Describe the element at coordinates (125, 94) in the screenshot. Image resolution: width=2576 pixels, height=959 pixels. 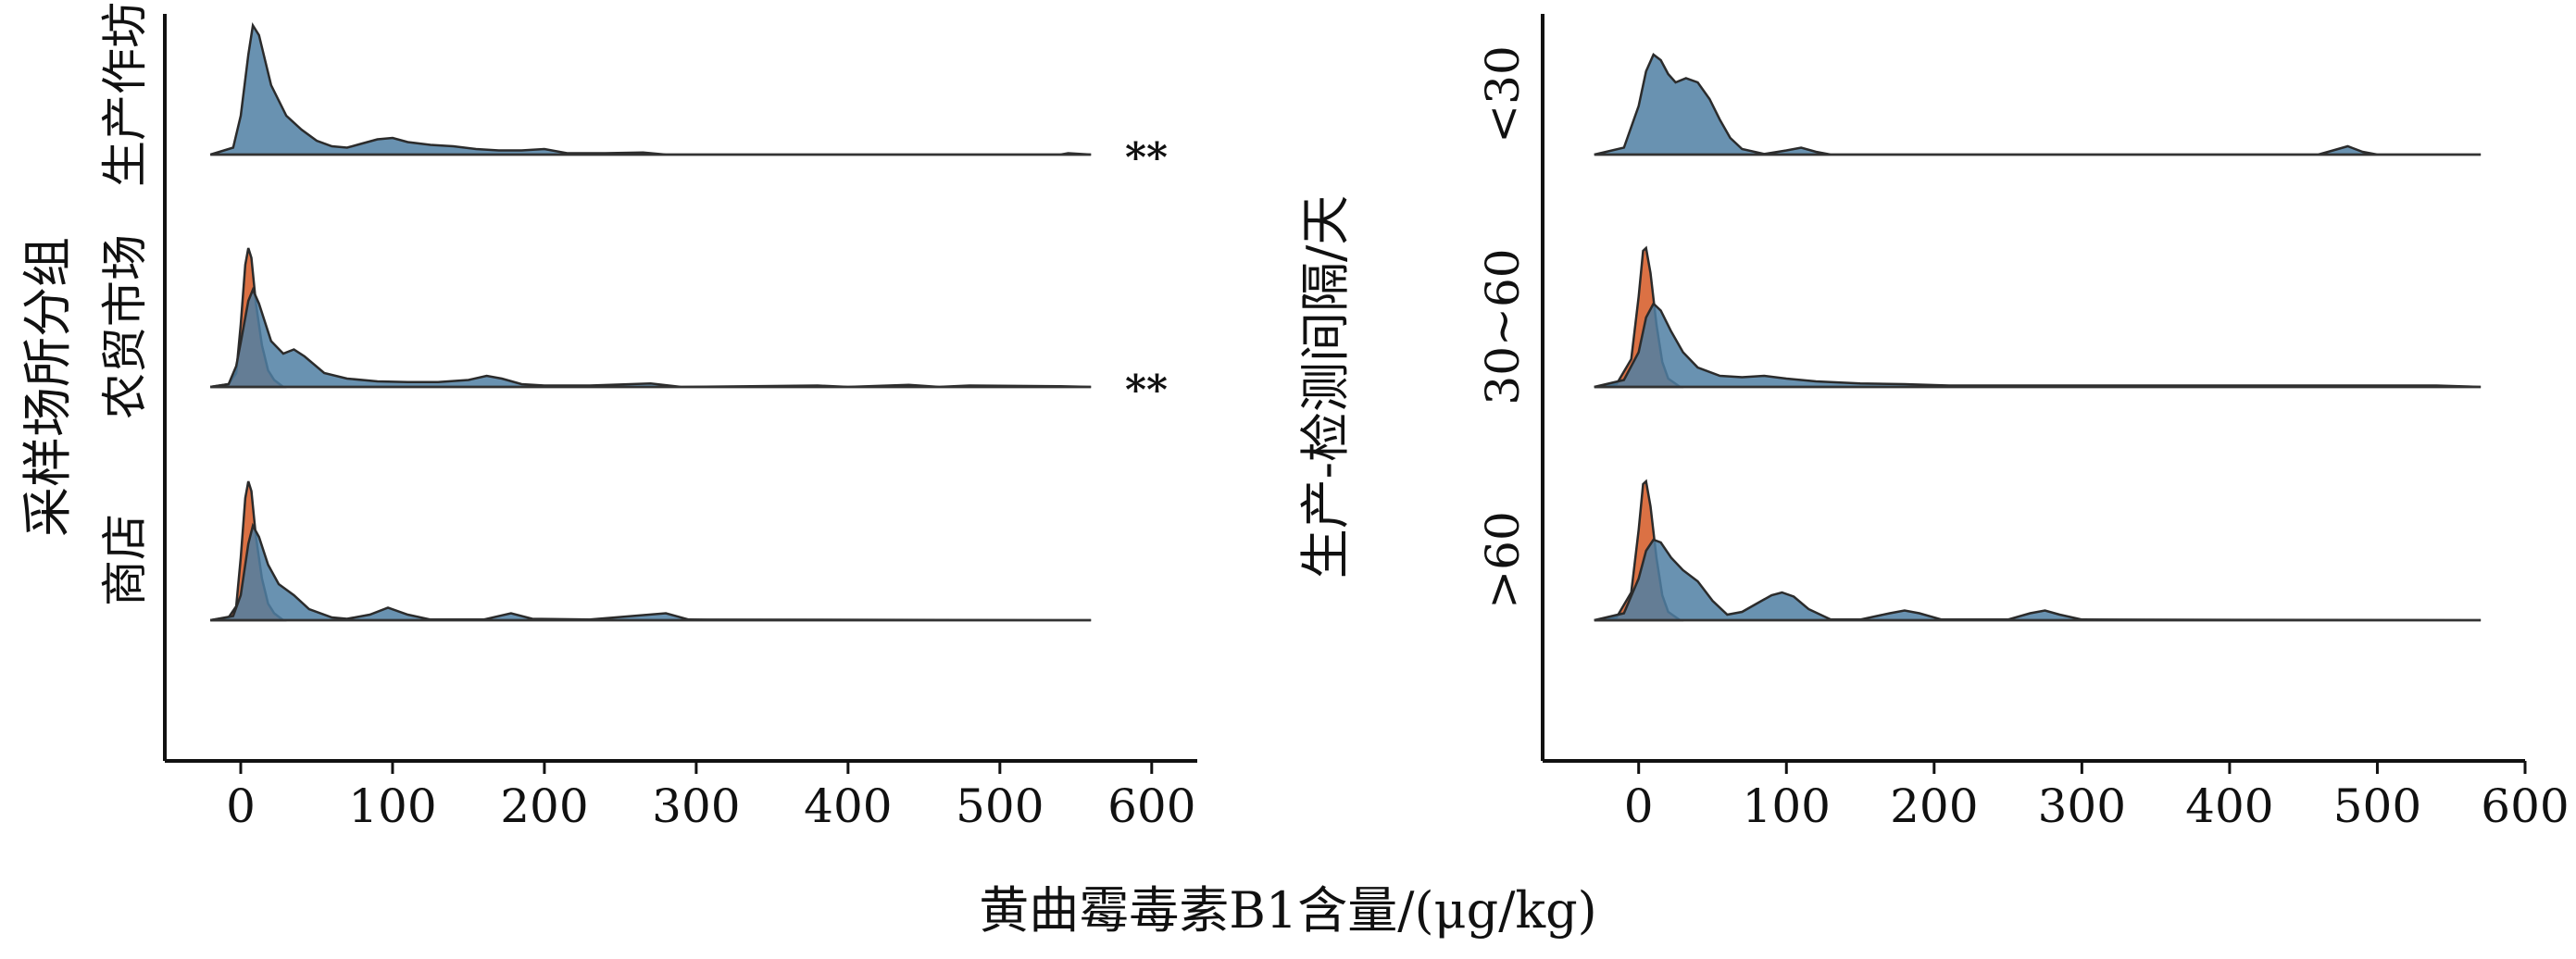
I see `category-label: 生产作坊` at that location.